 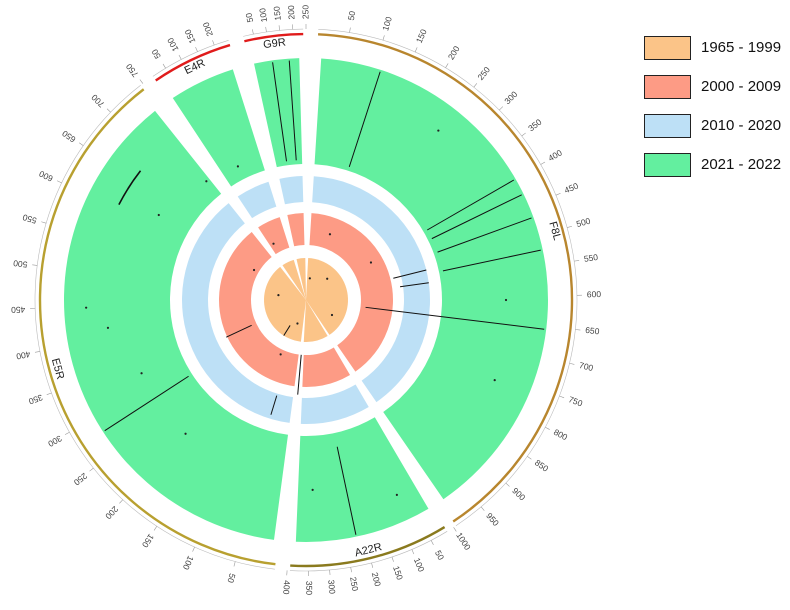 I want to click on track-sector-2021-2022-A22R, so click(x=362, y=479).